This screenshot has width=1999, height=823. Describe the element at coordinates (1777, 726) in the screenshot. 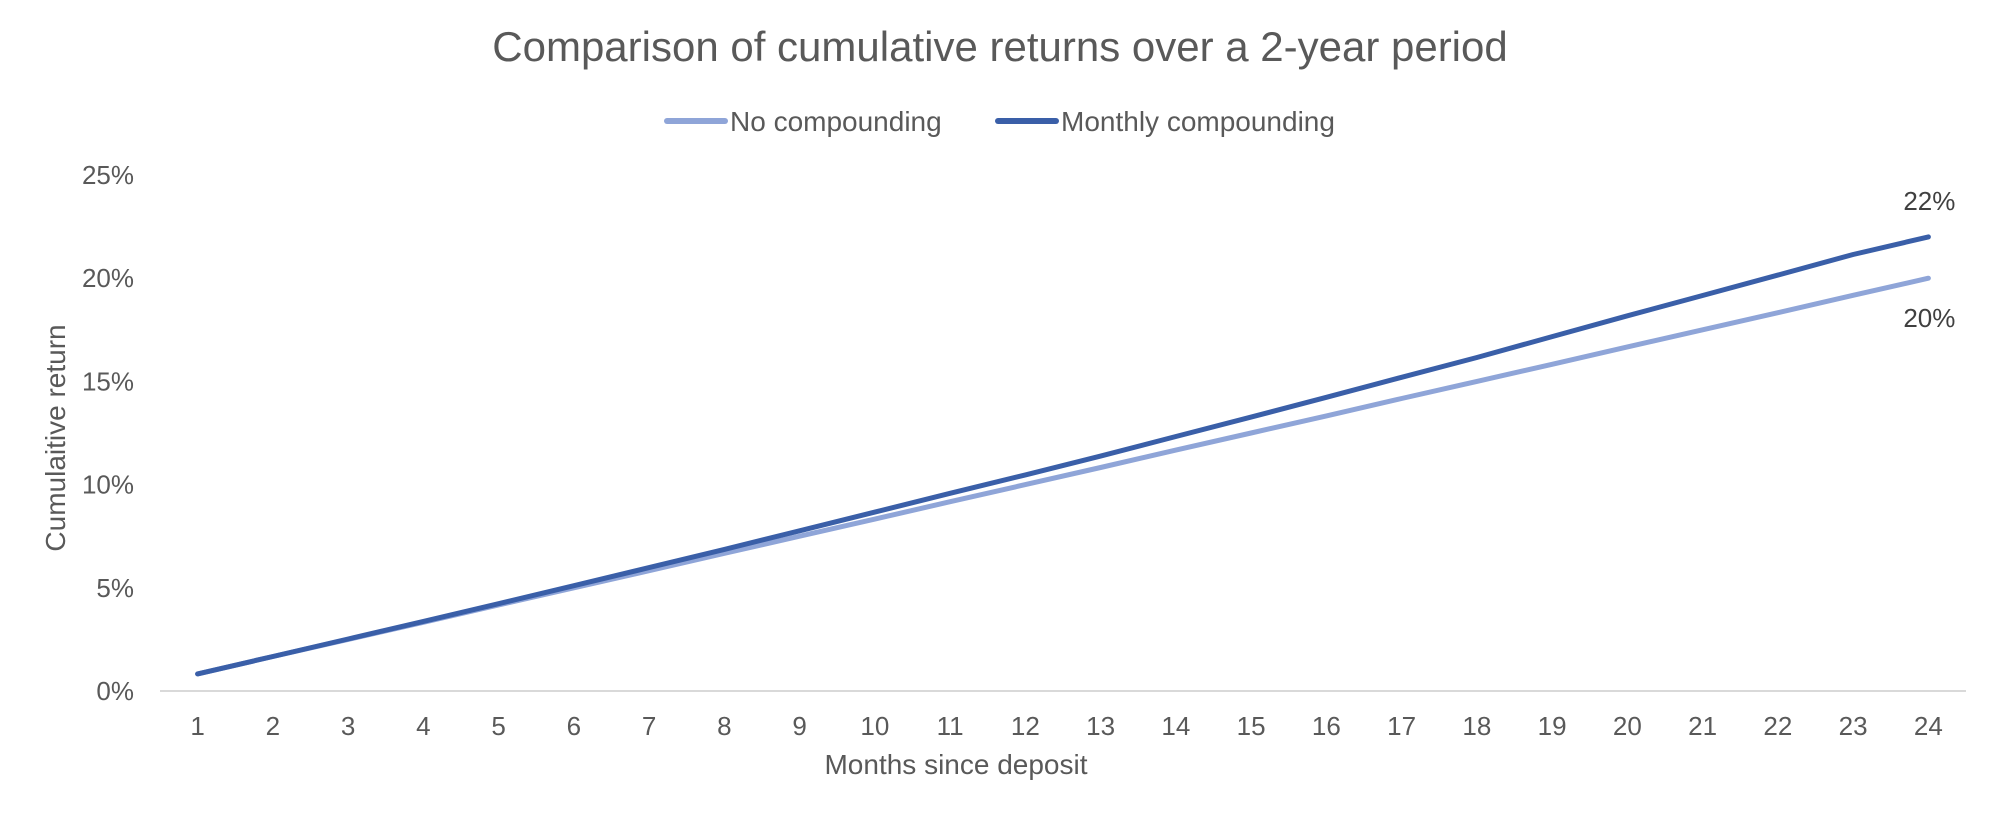

I see `x-tick-label: 22` at that location.